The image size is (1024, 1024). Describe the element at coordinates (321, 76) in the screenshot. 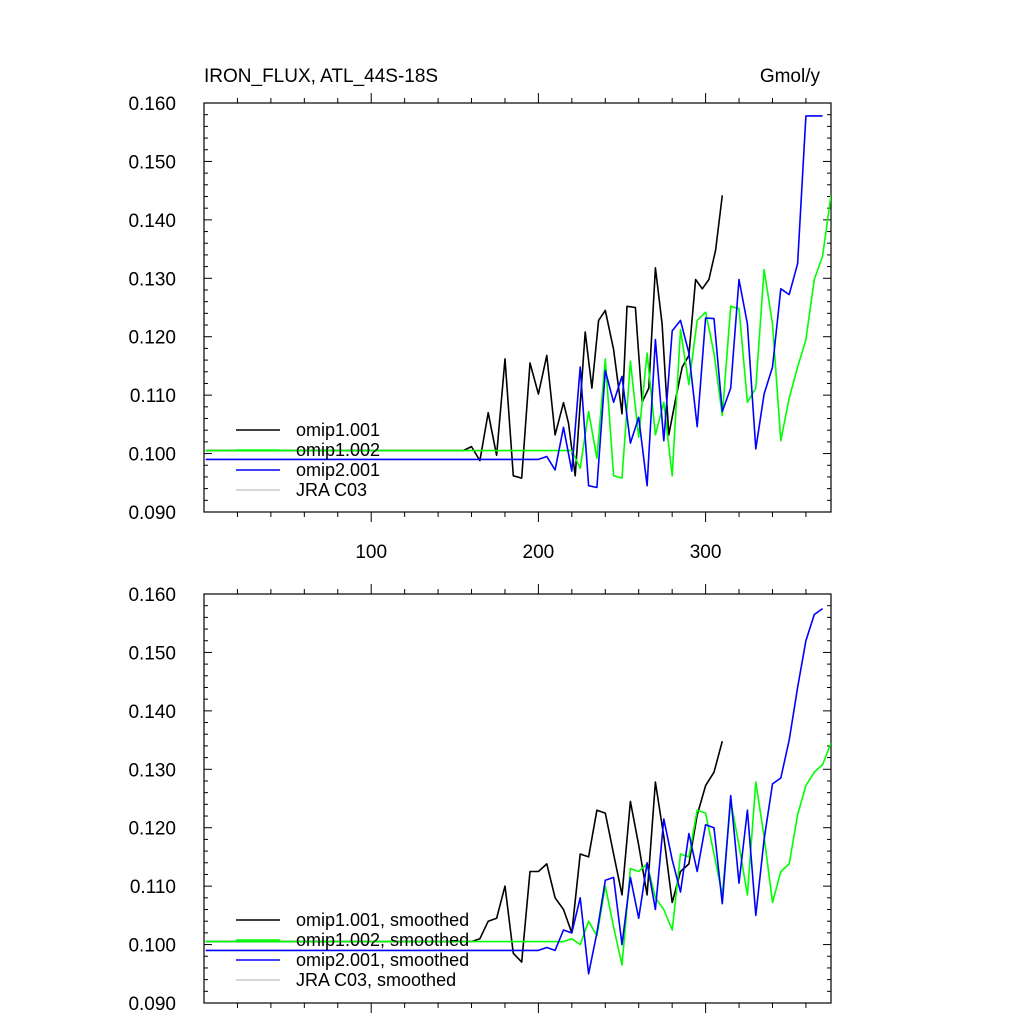

I see `chart-title: IRON_FLUX, ATL_44S-18S` at that location.